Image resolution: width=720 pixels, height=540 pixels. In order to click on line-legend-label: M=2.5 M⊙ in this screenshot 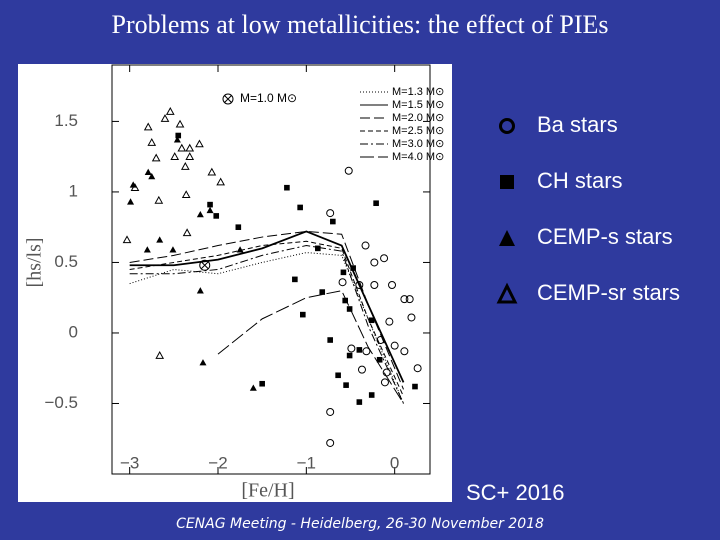, I will do `click(418, 131)`.